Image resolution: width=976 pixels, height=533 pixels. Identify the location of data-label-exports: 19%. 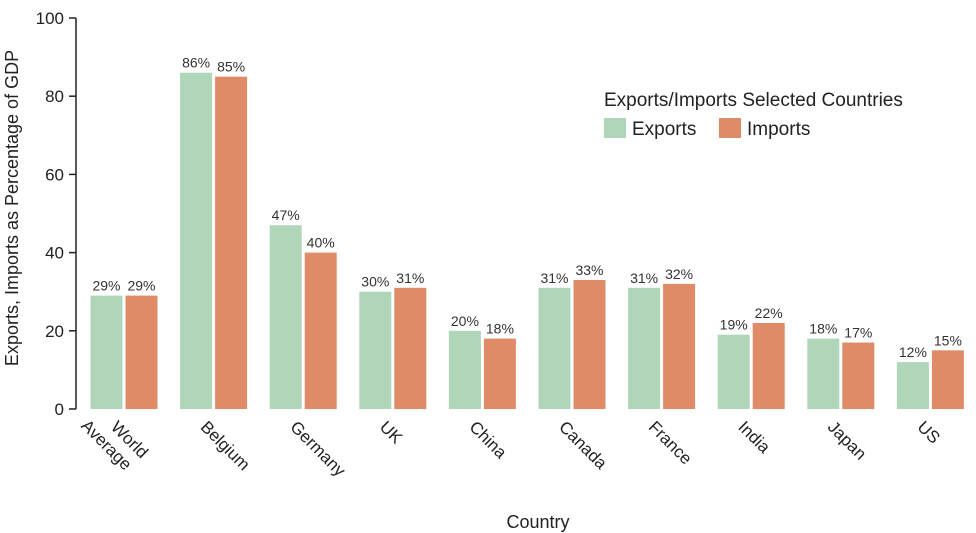
(734, 325).